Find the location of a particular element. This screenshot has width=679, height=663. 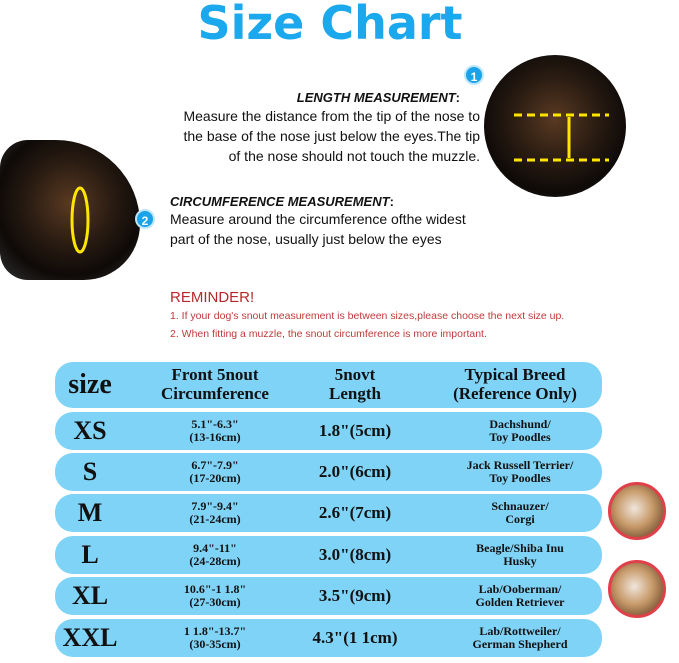

breed-line: Beagle/Shiba Inu is located at coordinates (520, 547).